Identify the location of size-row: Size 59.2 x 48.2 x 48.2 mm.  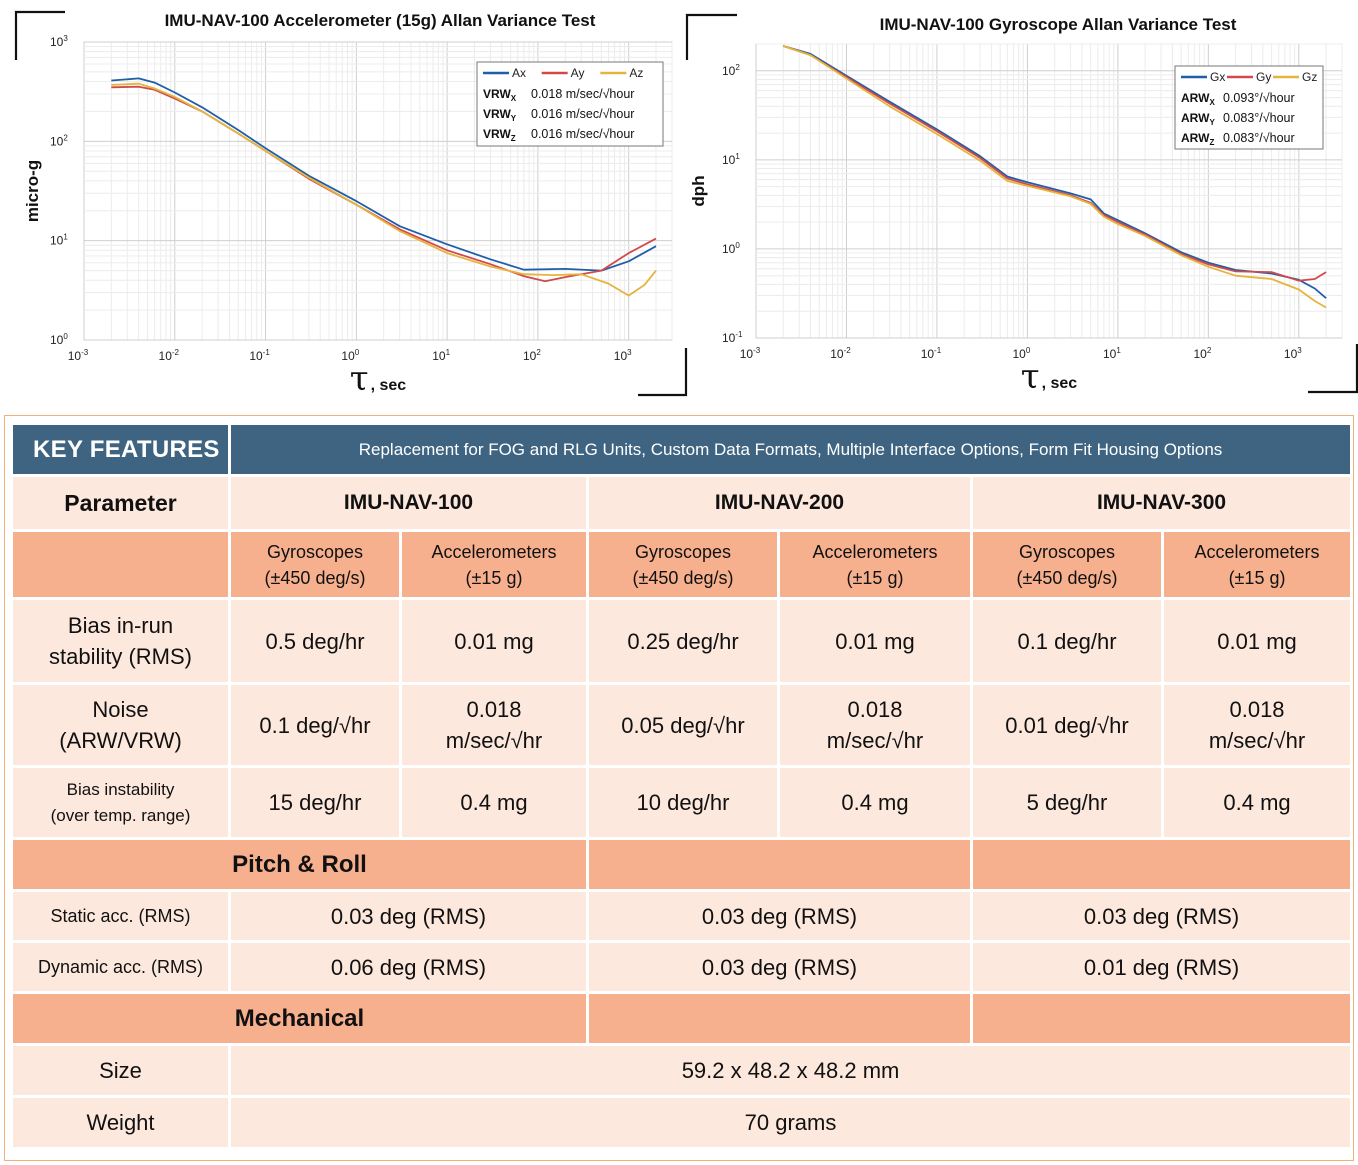
(682, 1072).